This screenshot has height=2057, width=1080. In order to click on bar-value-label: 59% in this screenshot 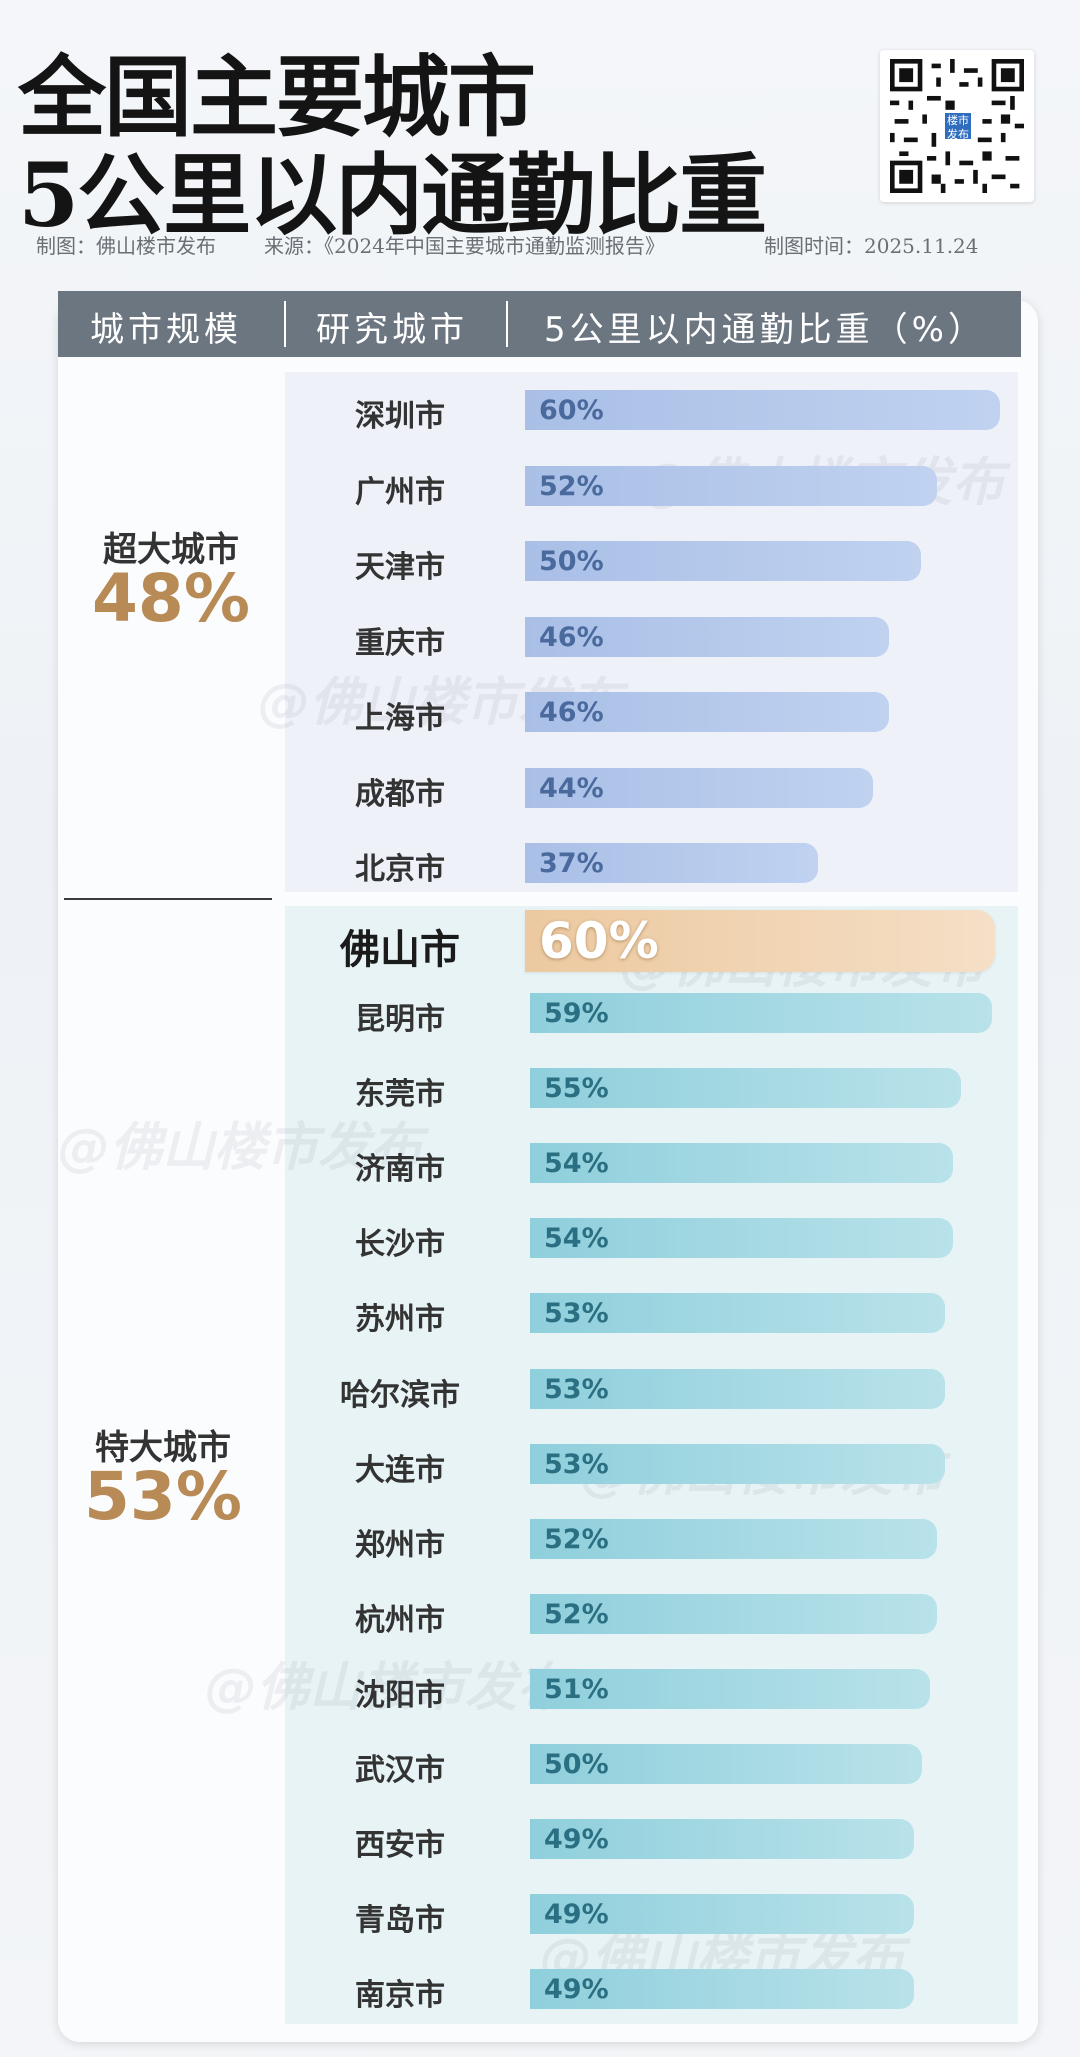, I will do `click(576, 1013)`.